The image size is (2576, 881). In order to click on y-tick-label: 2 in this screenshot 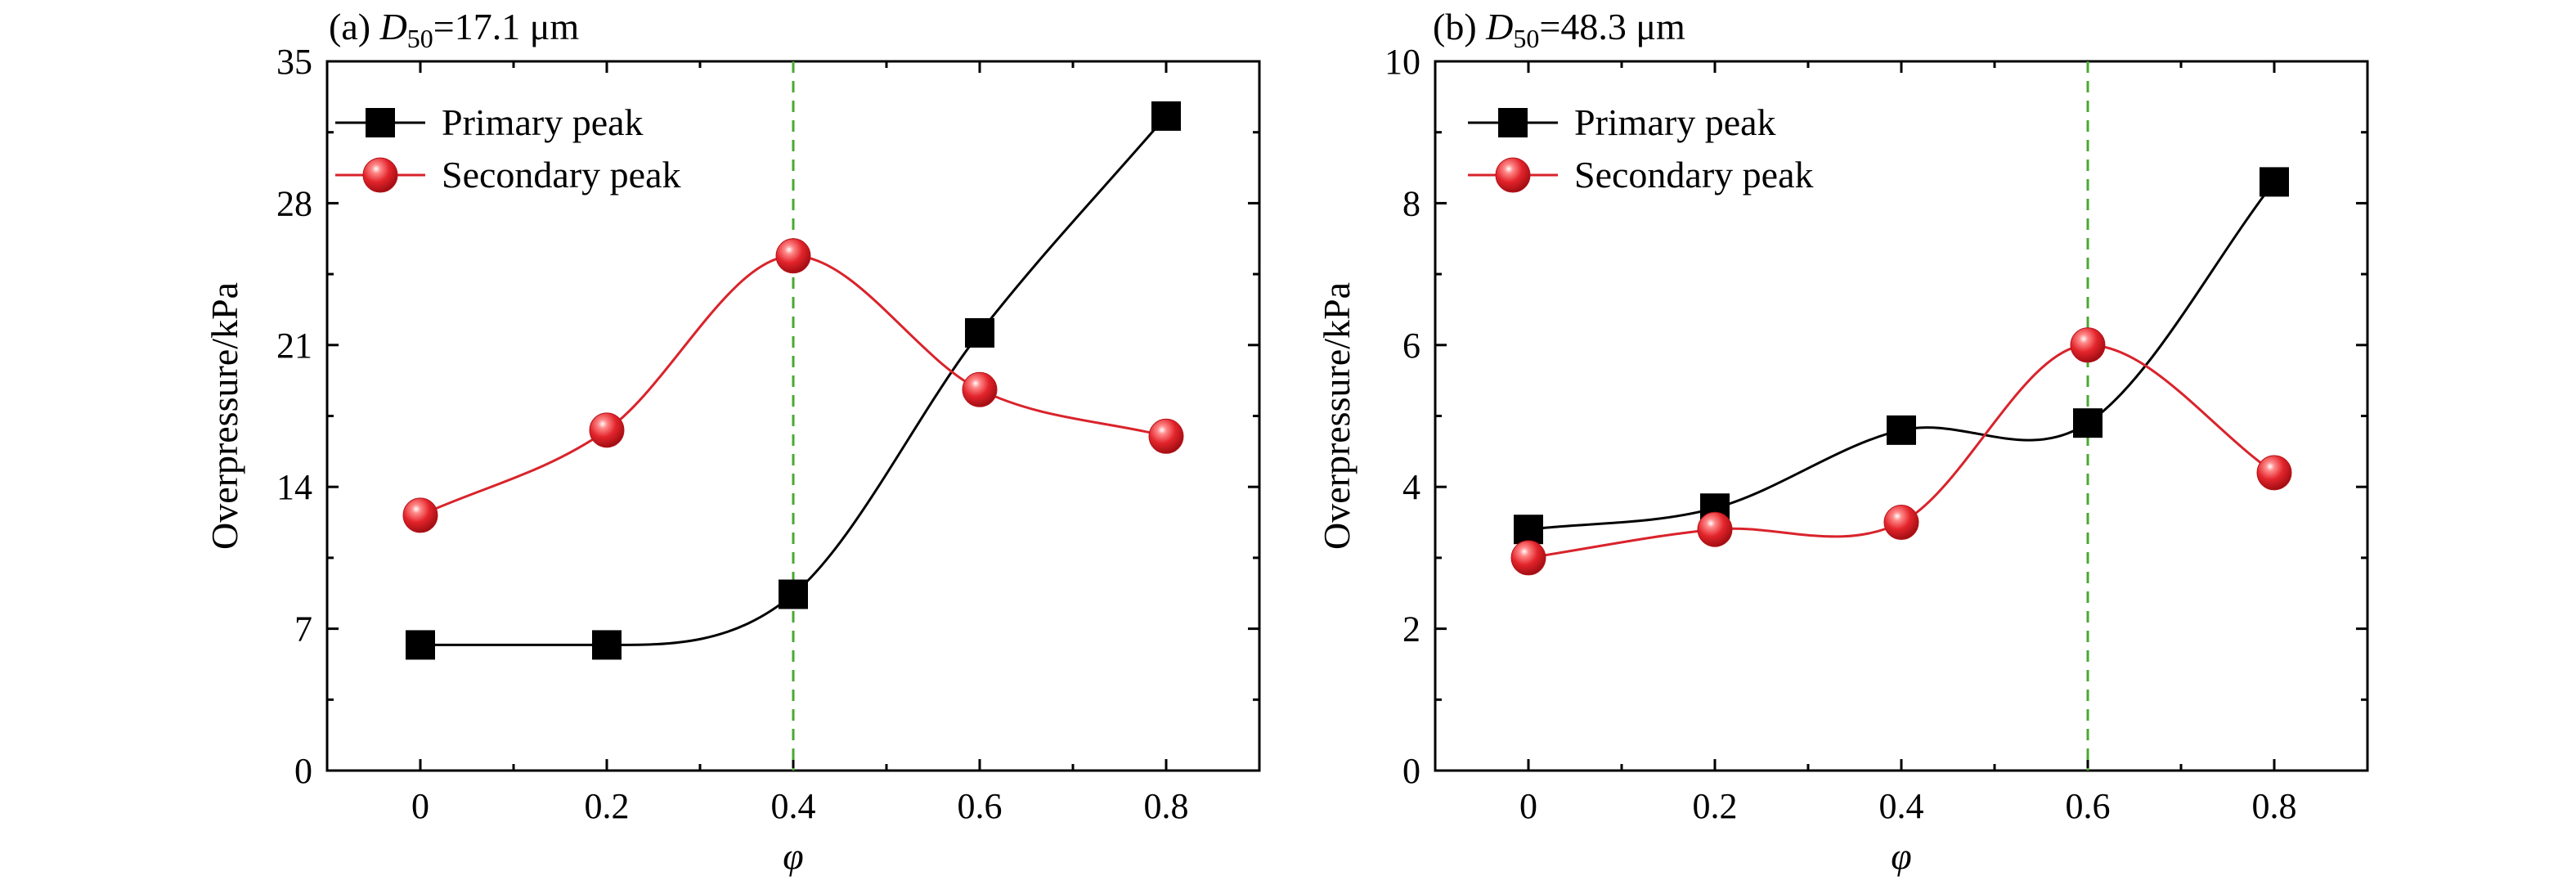, I will do `click(1411, 630)`.